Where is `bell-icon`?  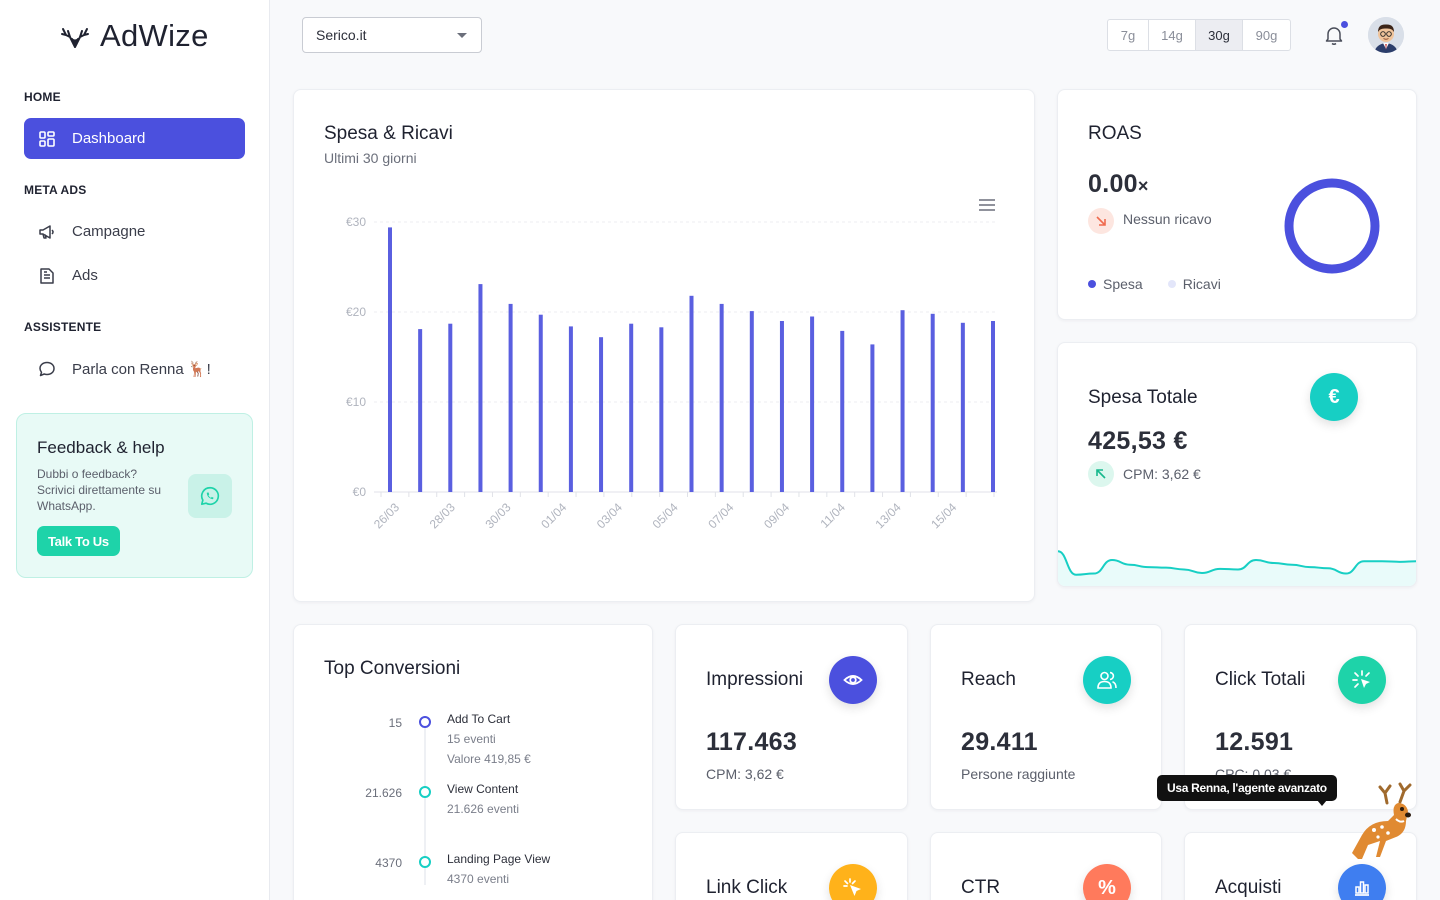 bell-icon is located at coordinates (1334, 35).